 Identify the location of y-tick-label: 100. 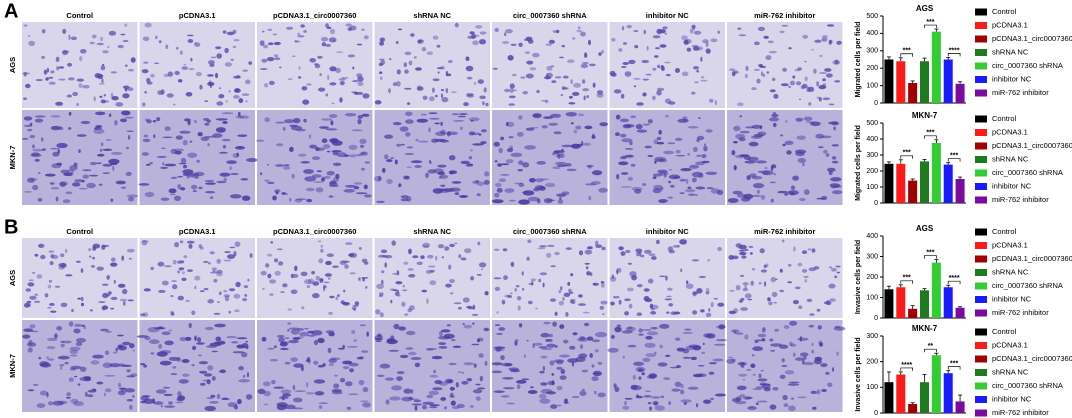
(872, 387).